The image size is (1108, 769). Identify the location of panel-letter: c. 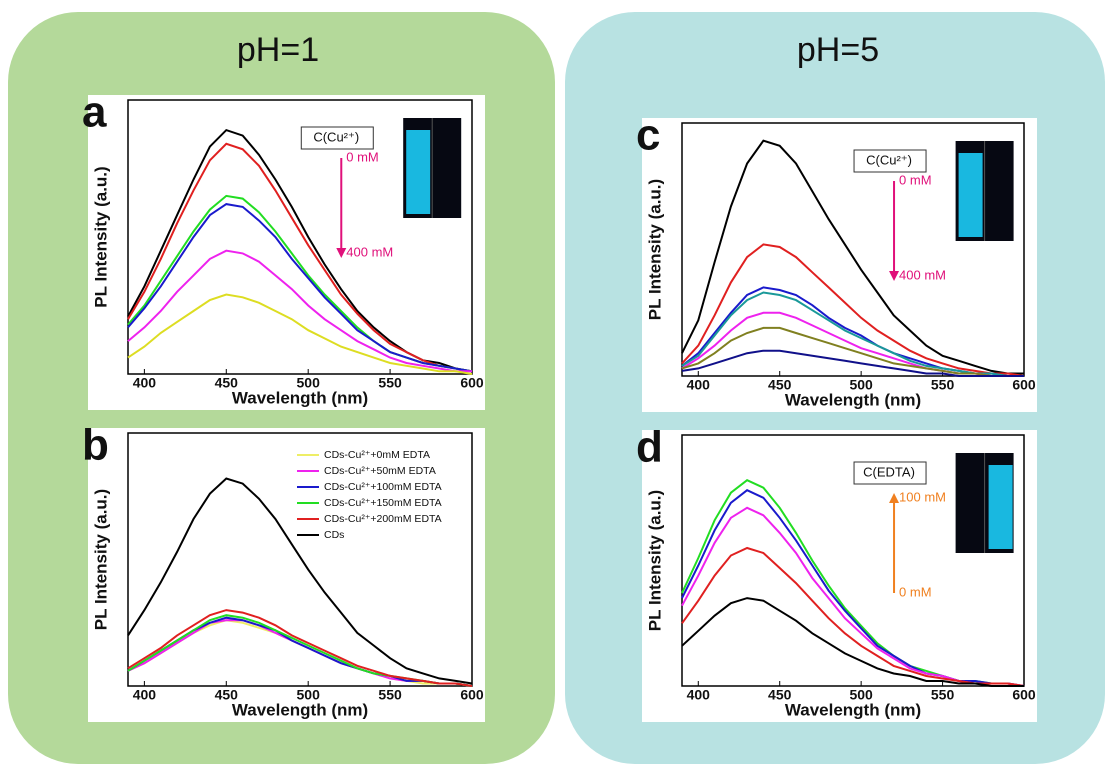
(648, 135).